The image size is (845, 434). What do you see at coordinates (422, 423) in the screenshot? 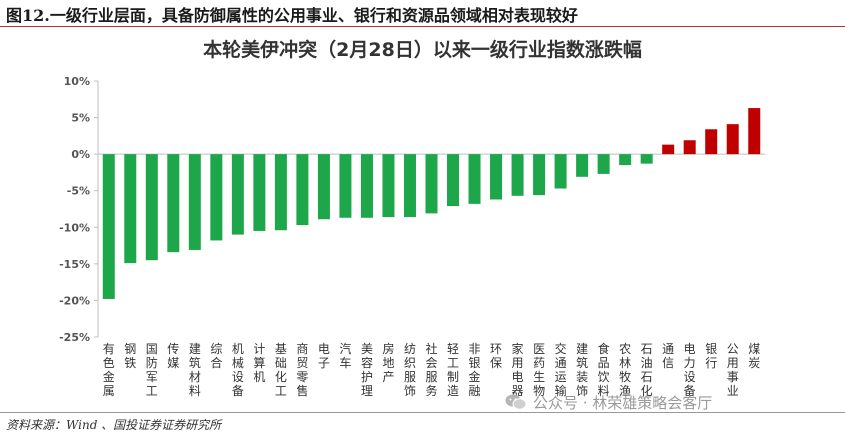
I see `figure-footer: 资料来源：Wind 、国投证券证券研究所` at bounding box center [422, 423].